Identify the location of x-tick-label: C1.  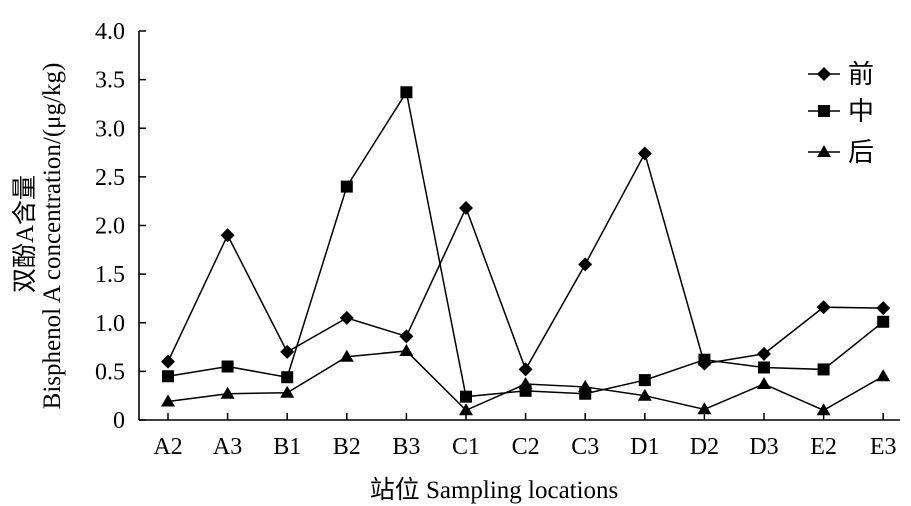
(466, 447).